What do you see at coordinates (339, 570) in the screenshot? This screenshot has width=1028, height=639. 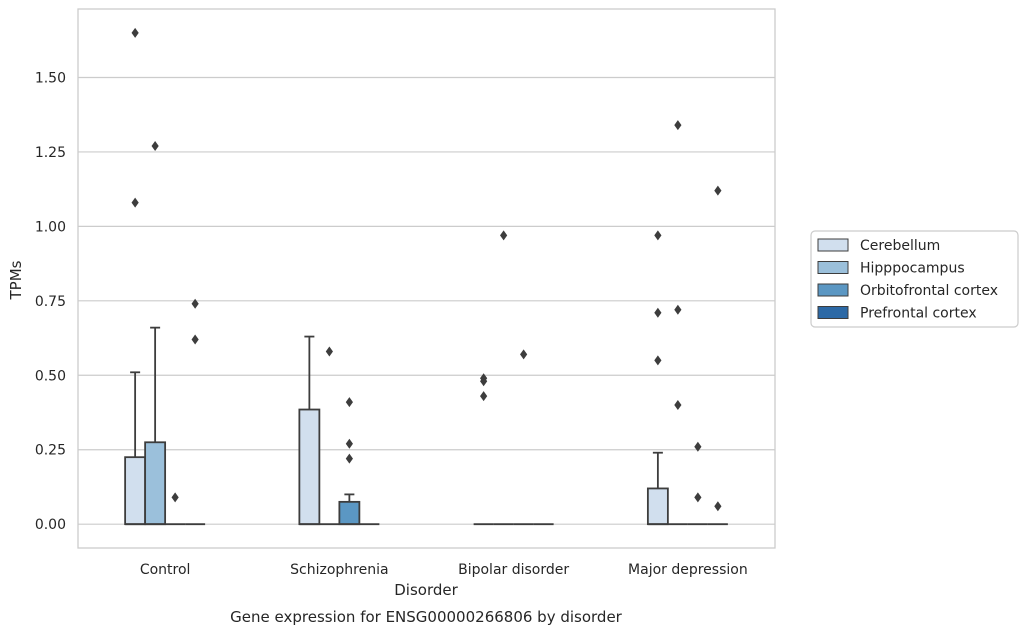 I see `x-tick-label: Schizophrenia` at bounding box center [339, 570].